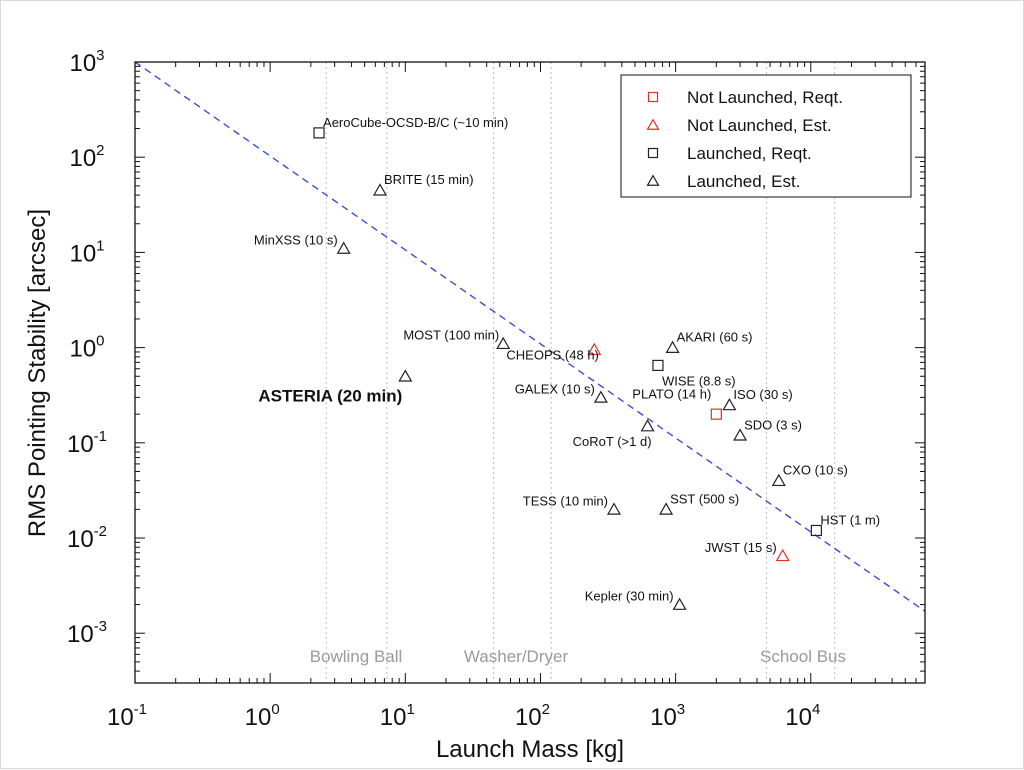  What do you see at coordinates (565, 500) in the screenshot?
I see `point-label-tess: TESS (10 min)` at bounding box center [565, 500].